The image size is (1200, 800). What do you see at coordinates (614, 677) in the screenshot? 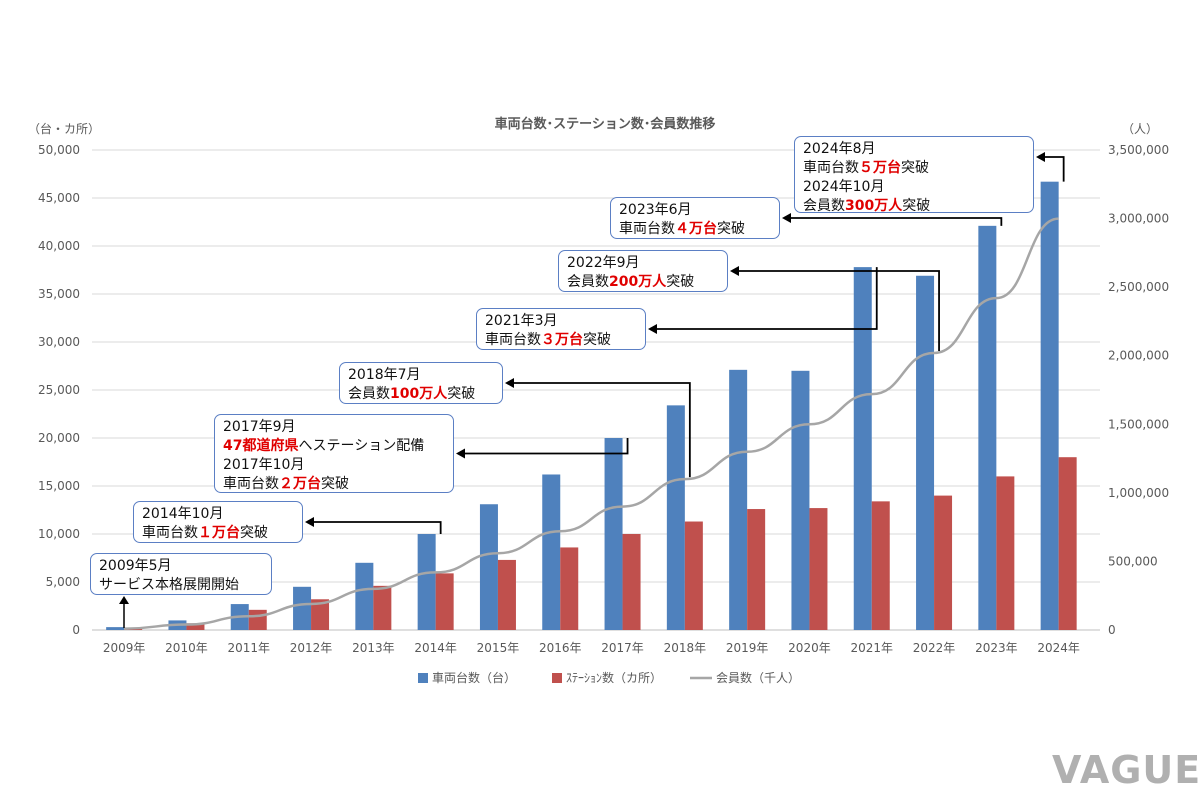
I see `legend-label: ｽﾃｰｼｮﾝ数（カ所）` at bounding box center [614, 677].